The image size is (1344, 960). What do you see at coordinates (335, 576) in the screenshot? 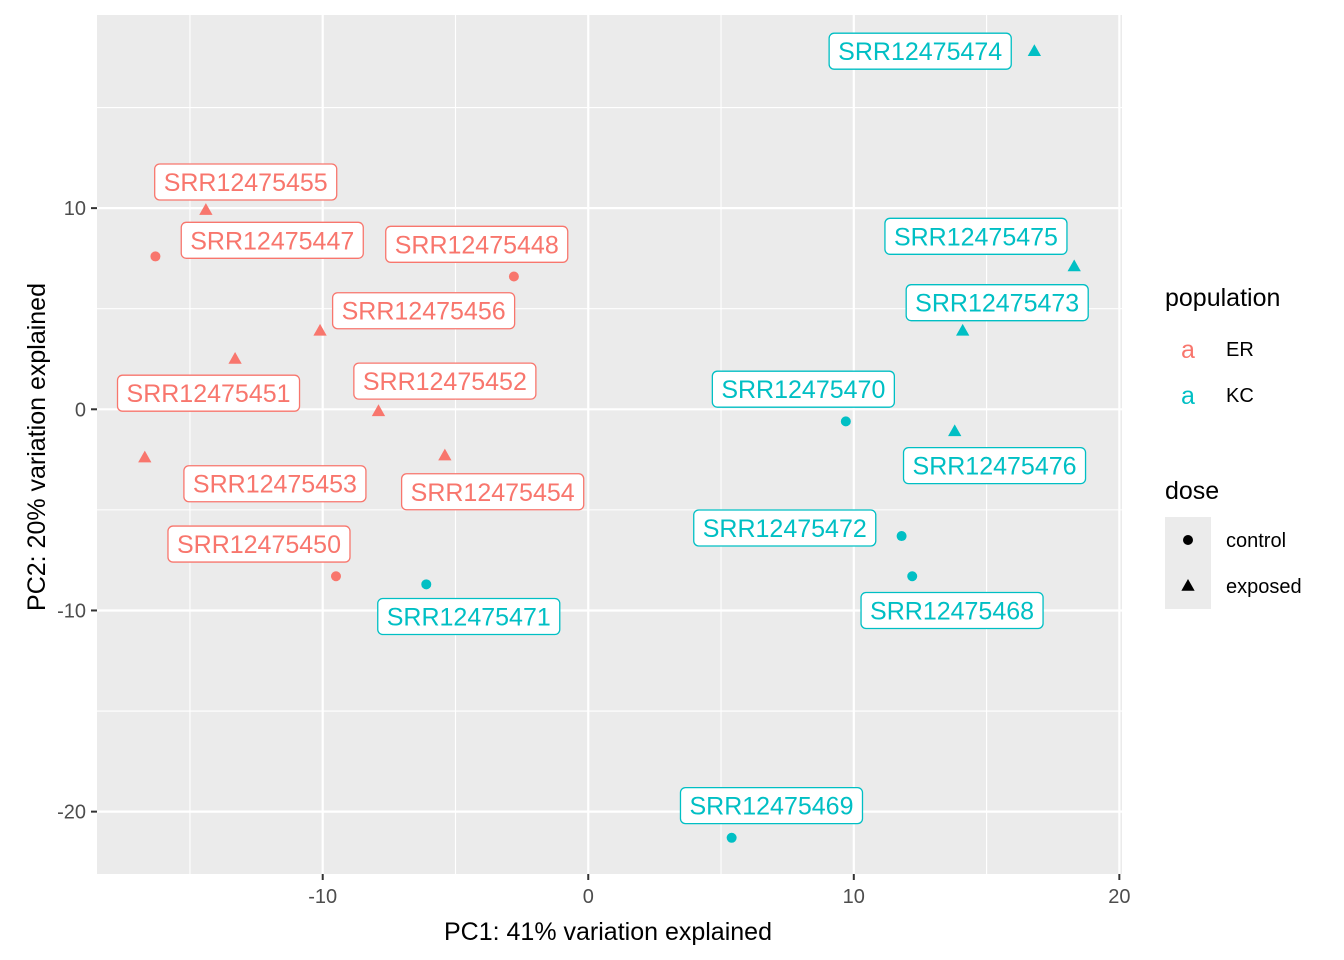
I see `data-point-SRR12475450` at bounding box center [335, 576].